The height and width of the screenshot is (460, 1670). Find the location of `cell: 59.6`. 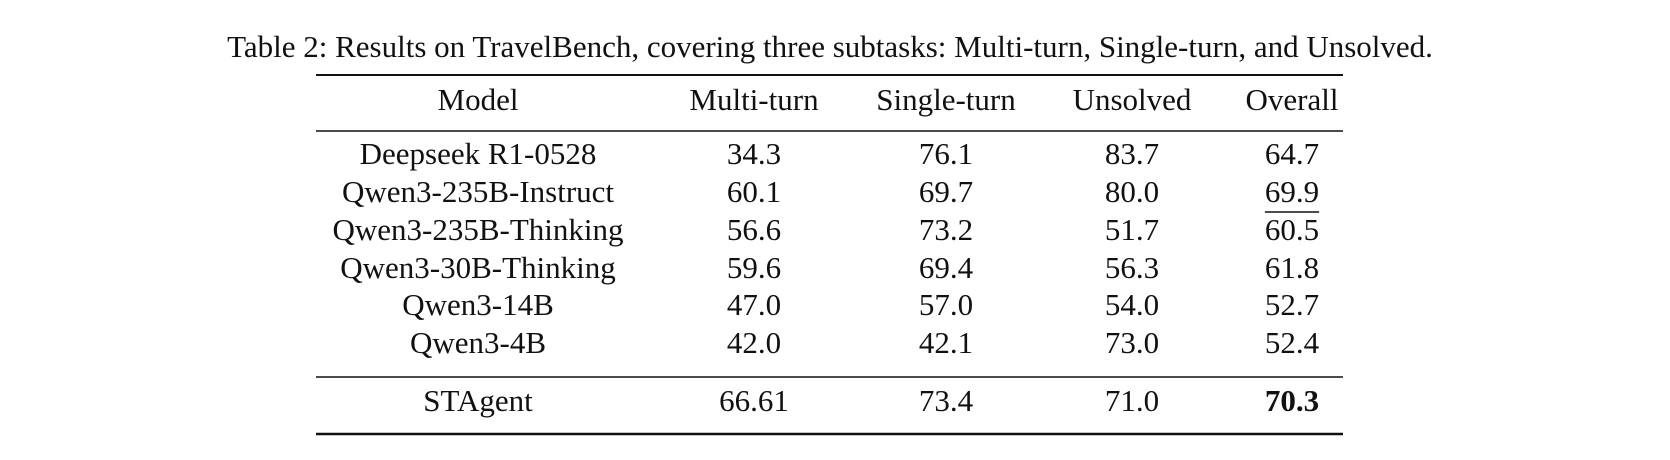

cell: 59.6 is located at coordinates (754, 267).